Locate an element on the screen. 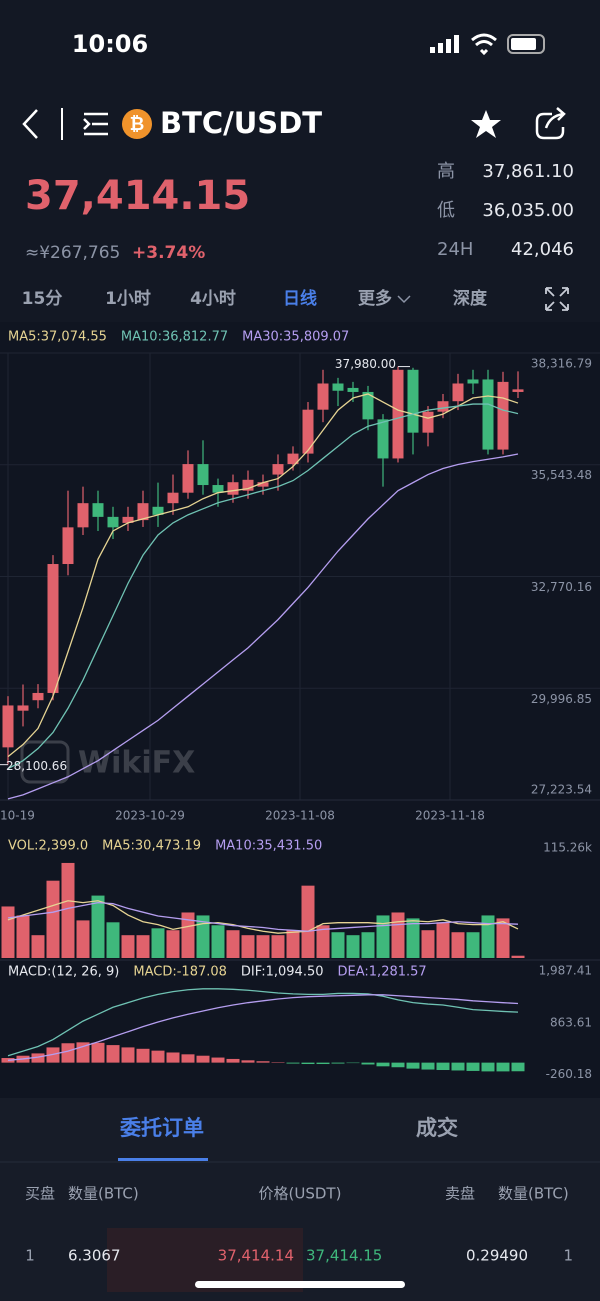 The height and width of the screenshot is (1301, 600). legend-entry: DIF:1,094.50 is located at coordinates (282, 972).